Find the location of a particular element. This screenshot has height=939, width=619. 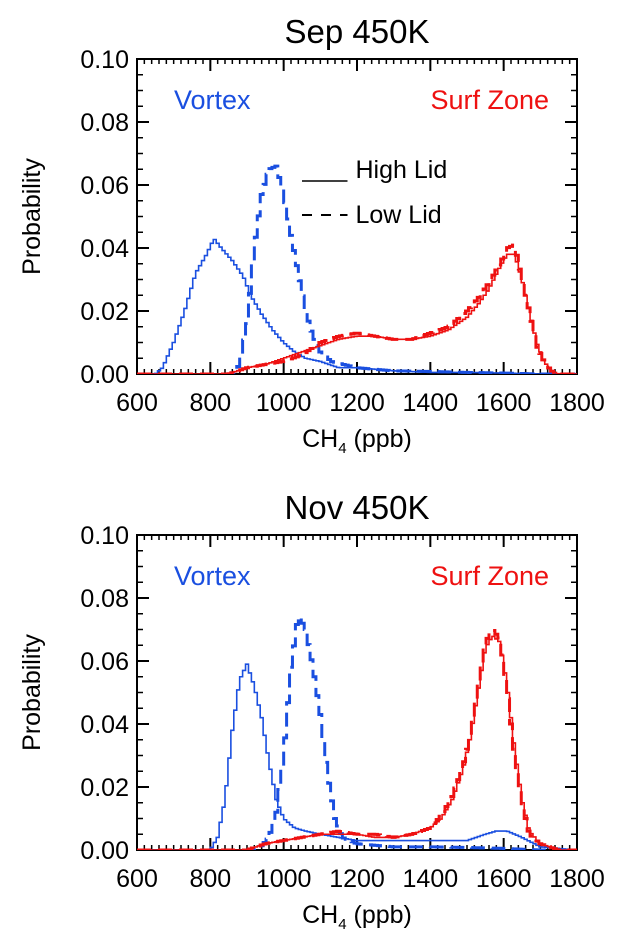

chart-title: Nov 450K is located at coordinates (357, 507).